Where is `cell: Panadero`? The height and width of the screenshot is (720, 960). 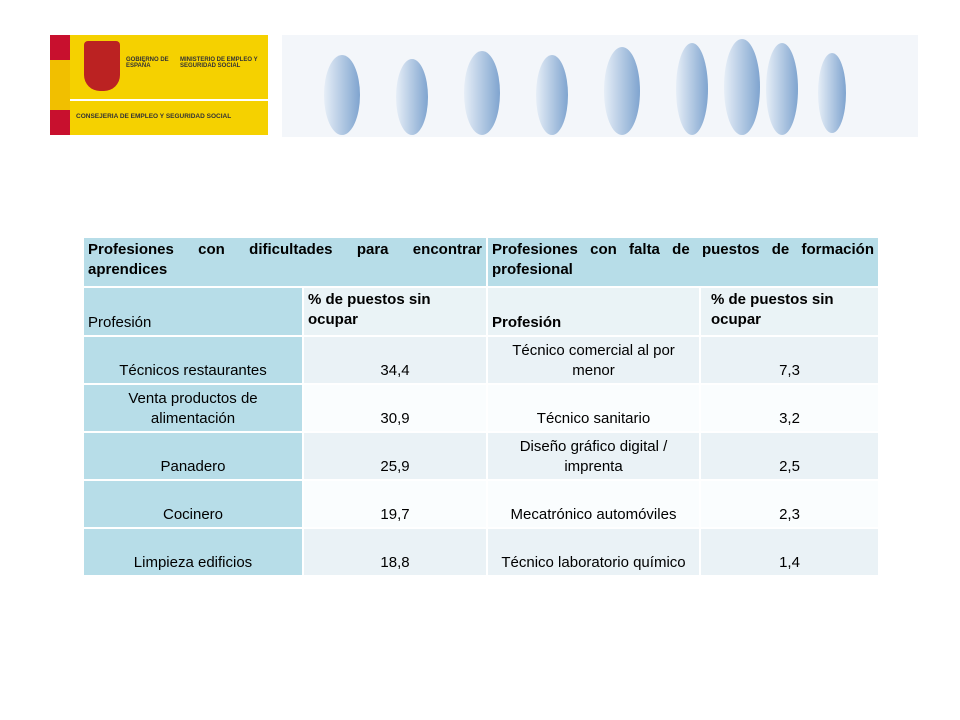 cell: Panadero is located at coordinates (193, 456).